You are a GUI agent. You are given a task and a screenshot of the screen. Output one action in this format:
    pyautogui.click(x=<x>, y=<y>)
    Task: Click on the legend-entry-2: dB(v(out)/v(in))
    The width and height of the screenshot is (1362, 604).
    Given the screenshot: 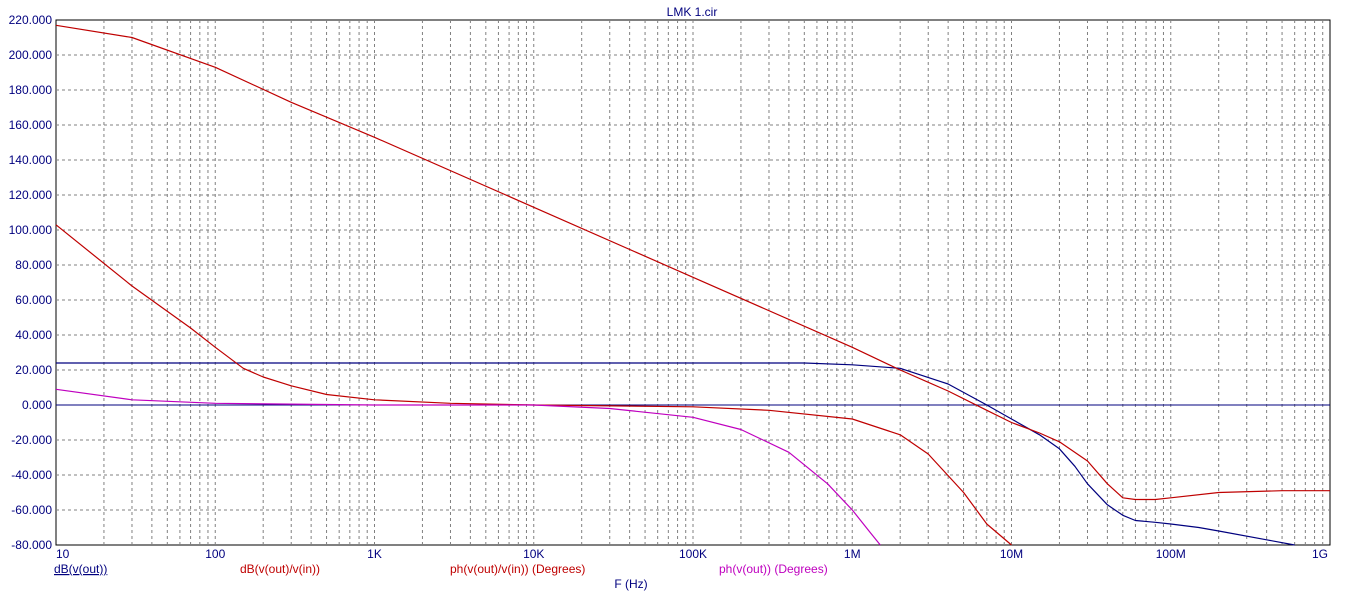 What is the action you would take?
    pyautogui.click(x=280, y=569)
    